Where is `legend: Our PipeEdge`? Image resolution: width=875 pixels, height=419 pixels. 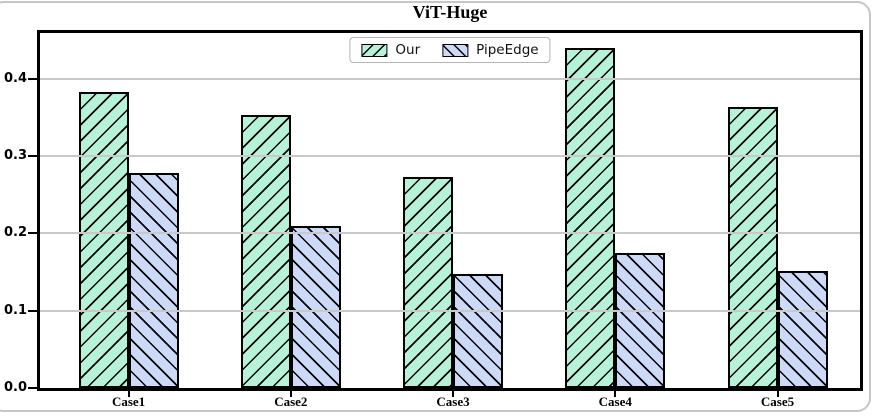
legend: Our PipeEdge is located at coordinates (450, 50).